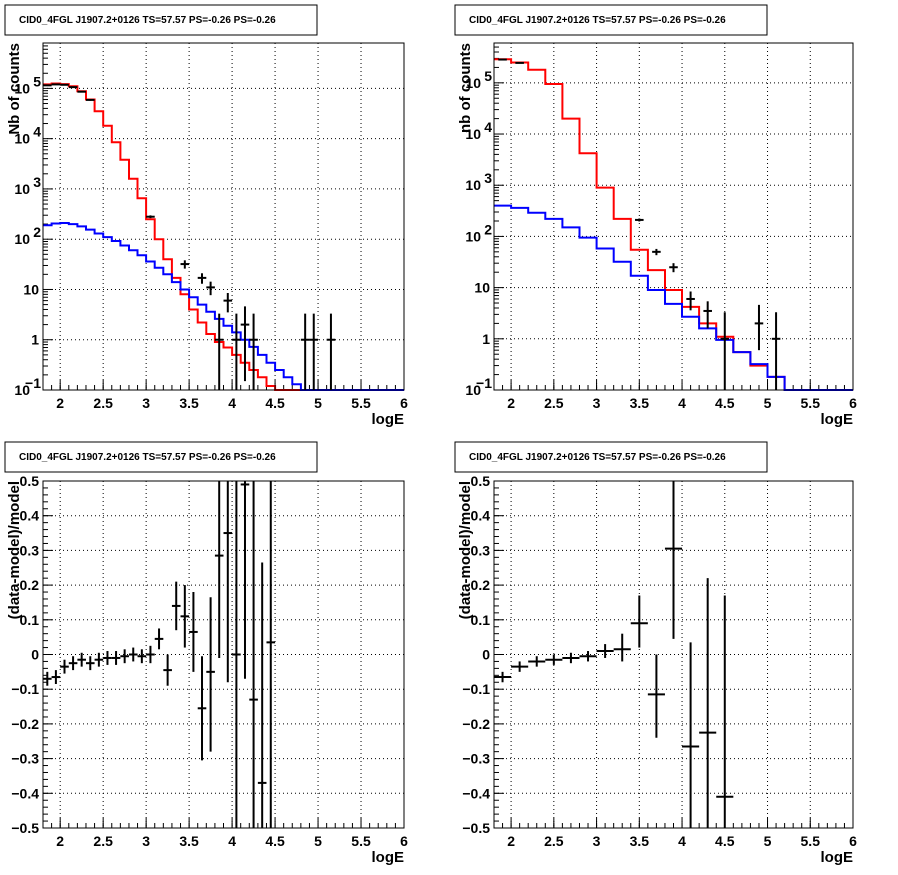  I want to click on y-tick-exponent: 3, so click(488, 178).